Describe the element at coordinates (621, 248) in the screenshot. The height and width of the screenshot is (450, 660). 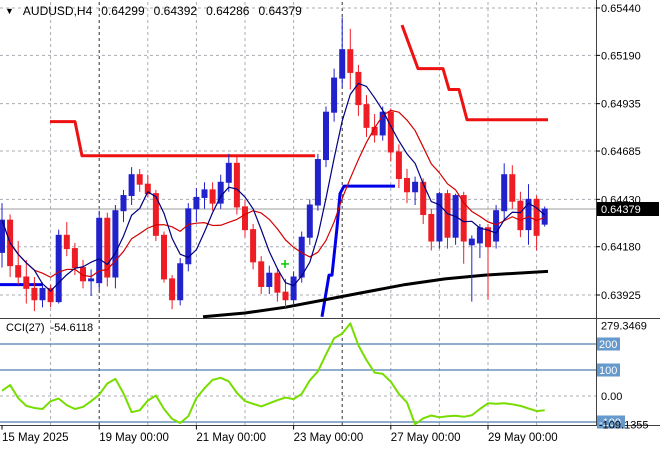
I see `price-axis-label: 0.64180` at that location.